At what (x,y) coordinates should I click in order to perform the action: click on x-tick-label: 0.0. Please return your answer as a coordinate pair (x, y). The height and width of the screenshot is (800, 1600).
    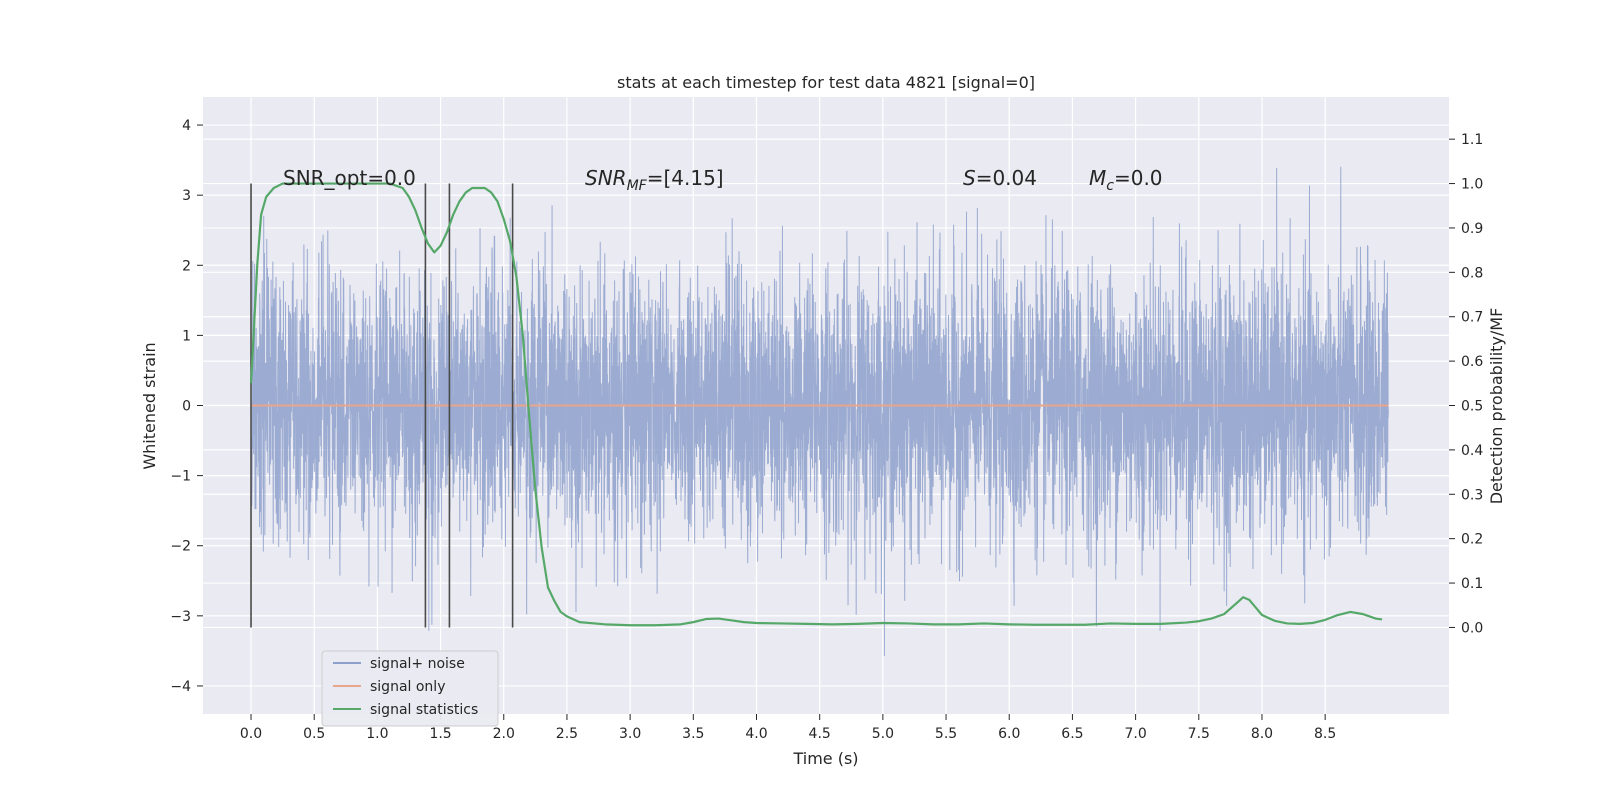
    Looking at the image, I should click on (251, 734).